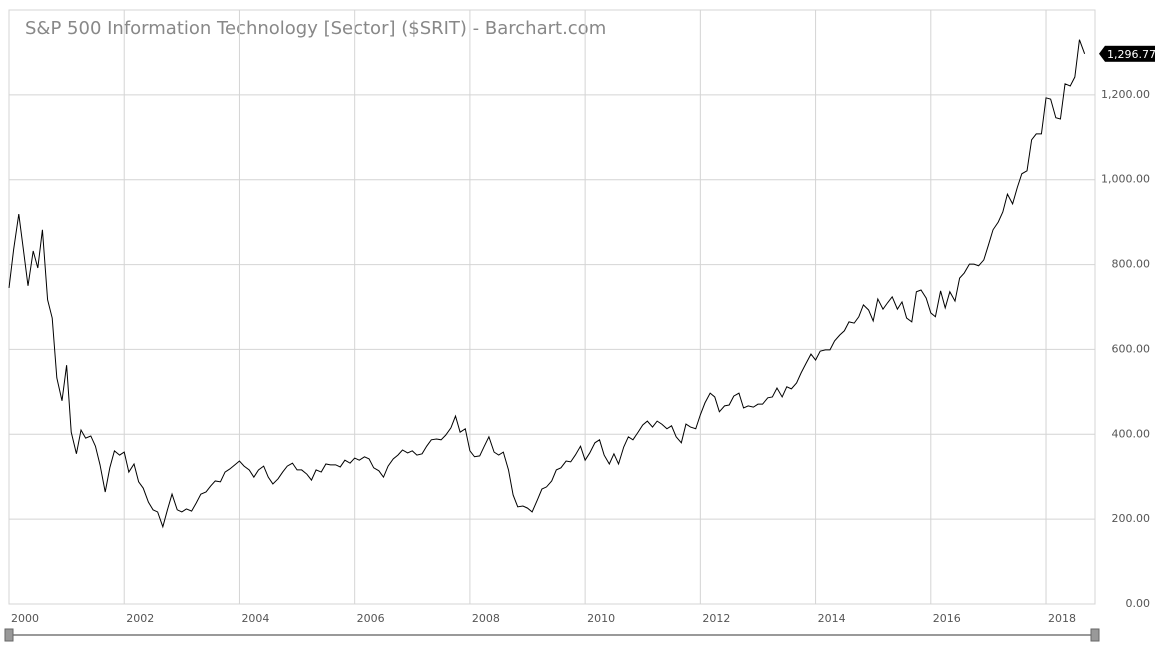 This screenshot has height=650, width=1156. What do you see at coordinates (947, 618) in the screenshot?
I see `x-tick-label: 2016` at bounding box center [947, 618].